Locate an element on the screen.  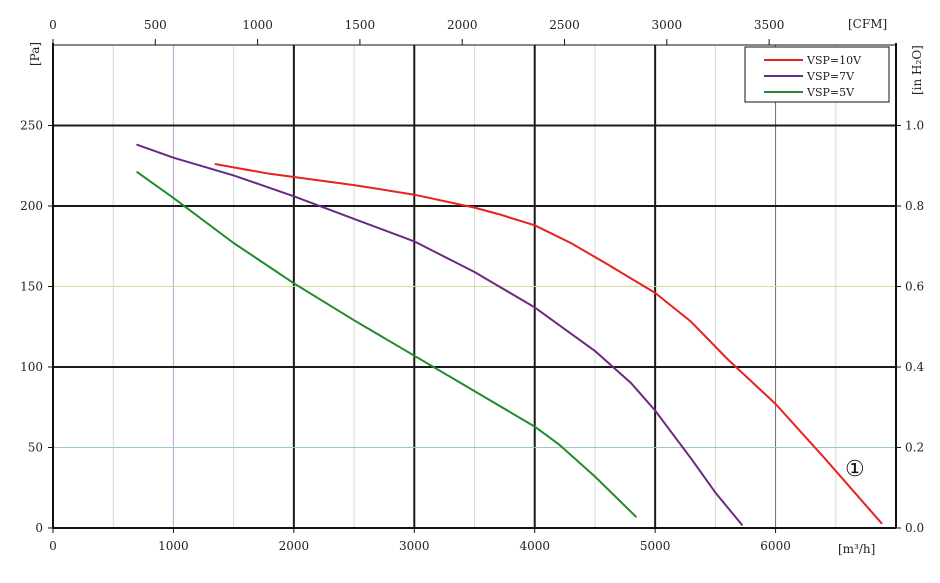
curve-marker-annotation: ① is located at coordinates (855, 469).